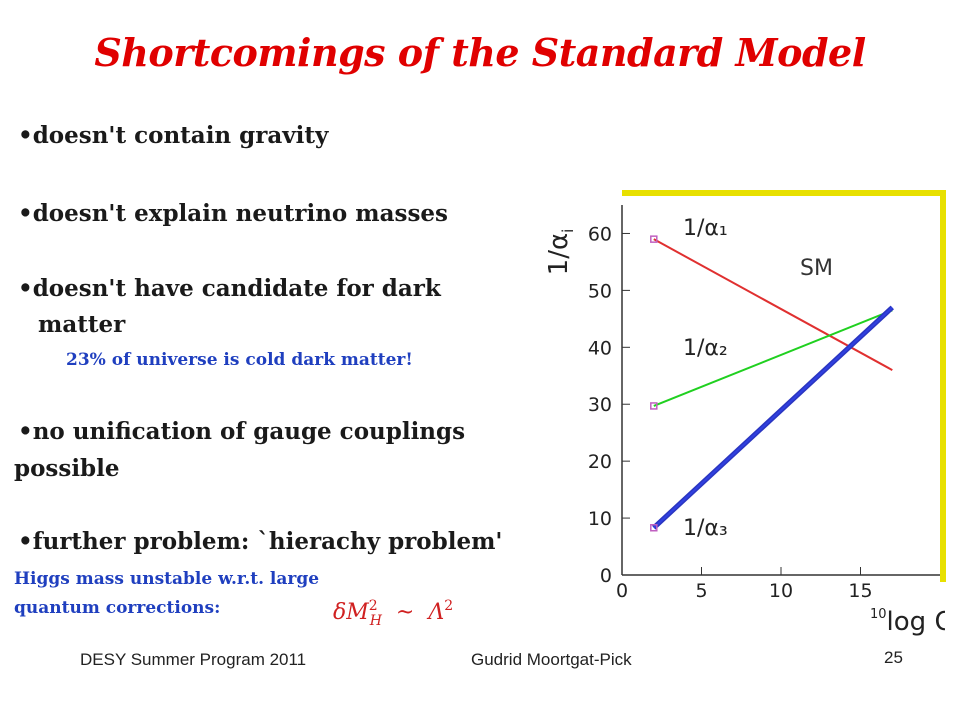  Describe the element at coordinates (117, 608) in the screenshot. I see `higgs-note-line2: quantum corrections:` at that location.